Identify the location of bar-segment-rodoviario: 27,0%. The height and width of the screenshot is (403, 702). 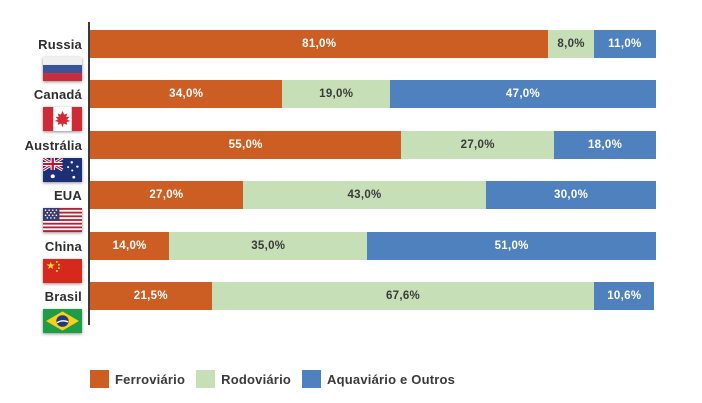
(478, 145).